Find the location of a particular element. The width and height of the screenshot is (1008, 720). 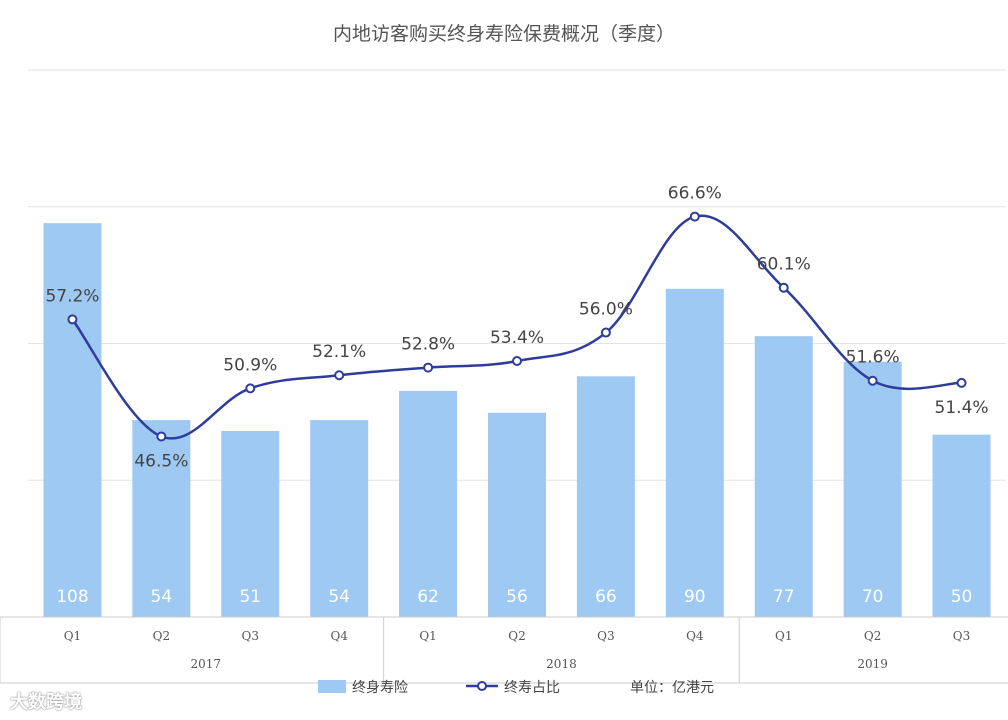

line-value-label: 60.1% is located at coordinates (784, 265).